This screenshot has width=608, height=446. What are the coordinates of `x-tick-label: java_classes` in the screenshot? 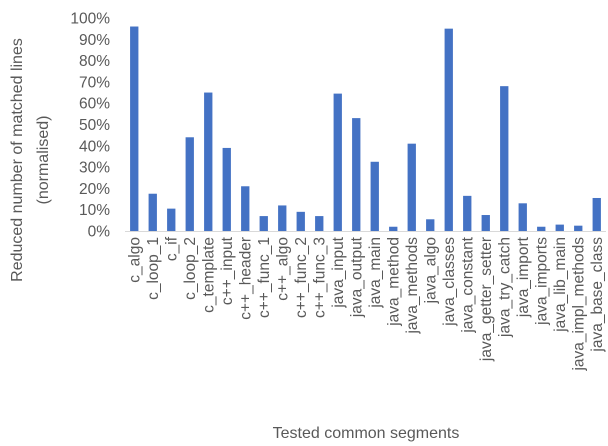 It's located at (449, 282).